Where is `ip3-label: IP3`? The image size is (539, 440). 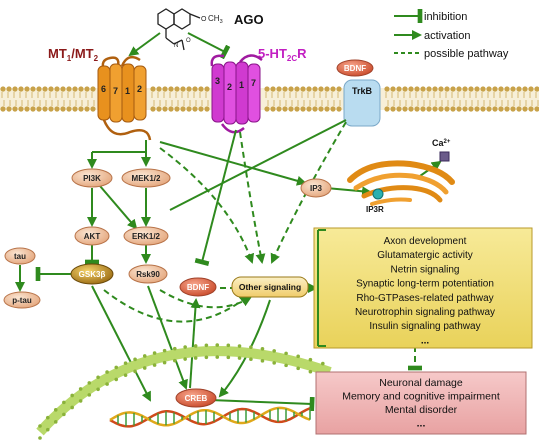
ip3-label: IP3 is located at coordinates (316, 188).